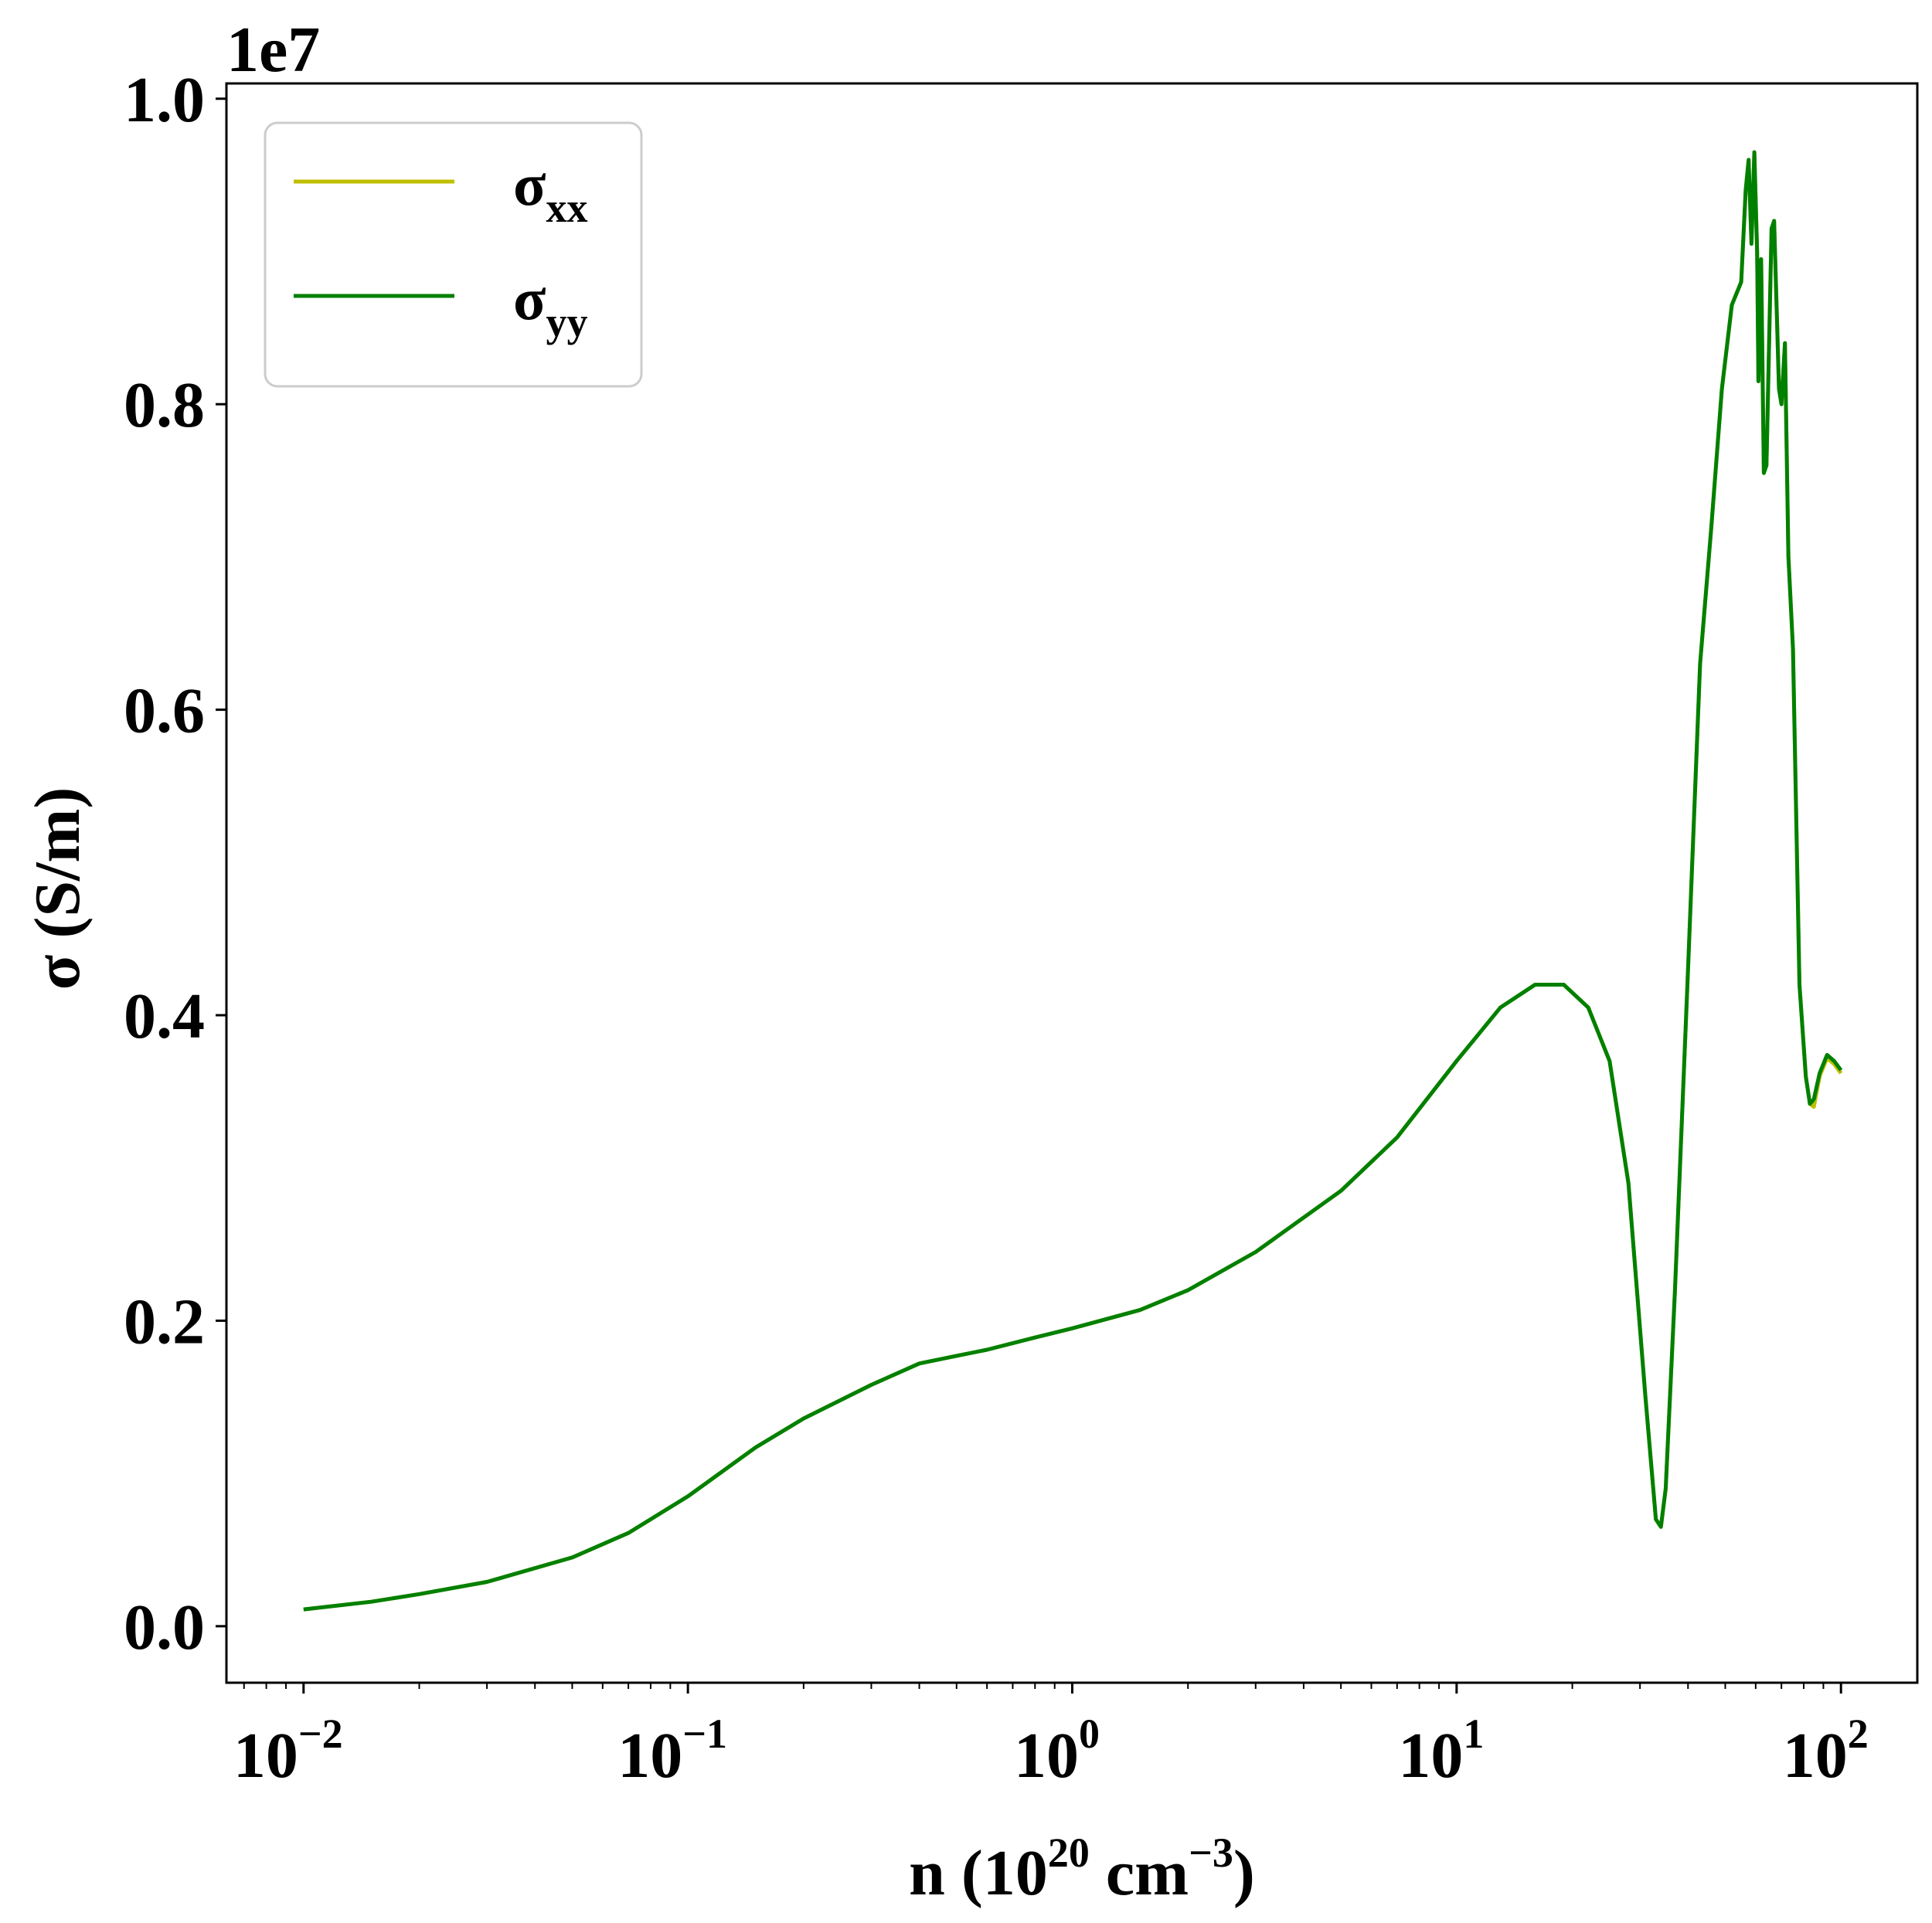  Describe the element at coordinates (58, 888) in the screenshot. I see `y-axis-label: σ (S/m)` at that location.